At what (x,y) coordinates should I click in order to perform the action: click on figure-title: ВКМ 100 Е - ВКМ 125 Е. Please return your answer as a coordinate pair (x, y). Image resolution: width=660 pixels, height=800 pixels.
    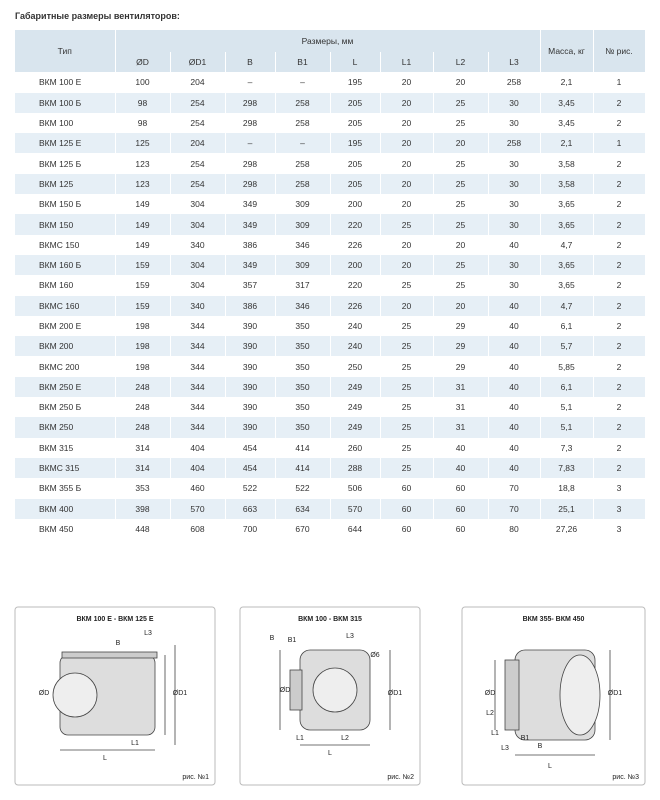
    Looking at the image, I should click on (114, 619).